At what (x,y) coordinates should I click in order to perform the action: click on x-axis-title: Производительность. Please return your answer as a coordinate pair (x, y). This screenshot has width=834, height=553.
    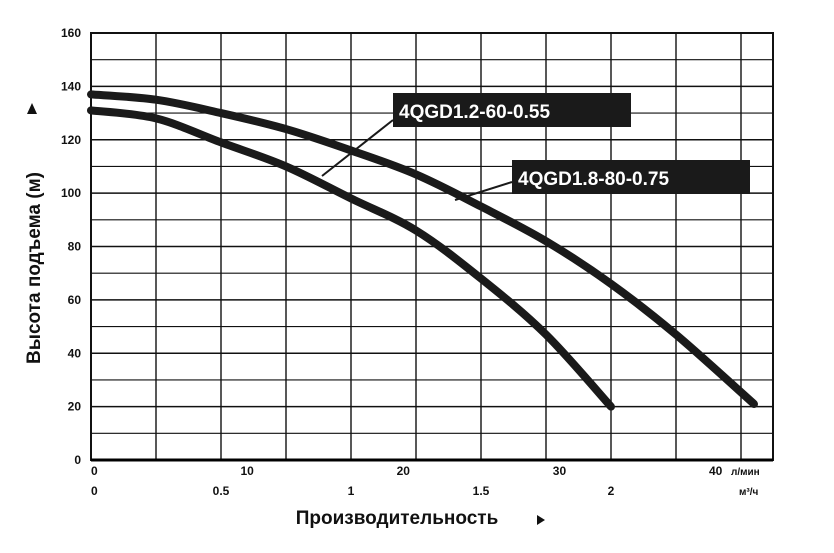
    Looking at the image, I should click on (397, 518).